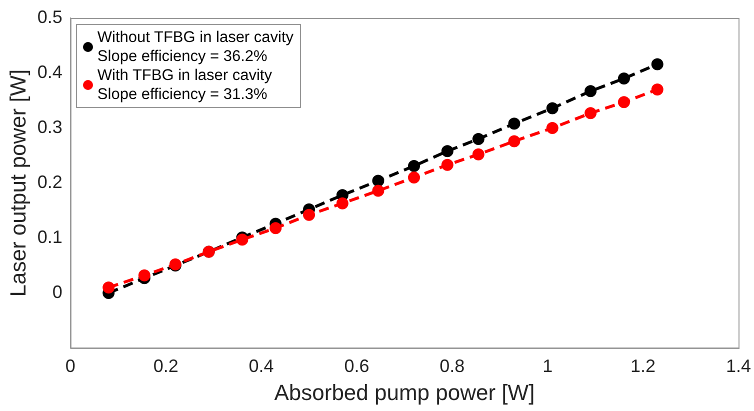  Describe the element at coordinates (261, 366) in the screenshot. I see `x-tick-label: 0.4` at that location.